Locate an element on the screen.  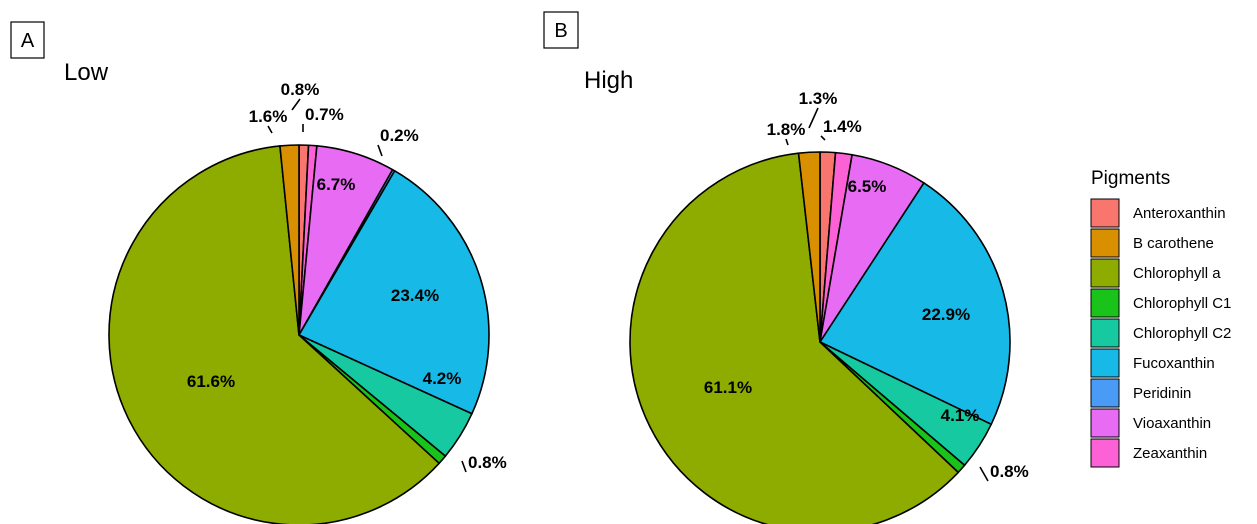
legend-swatch-chlorophyll-a is located at coordinates (1105, 273).